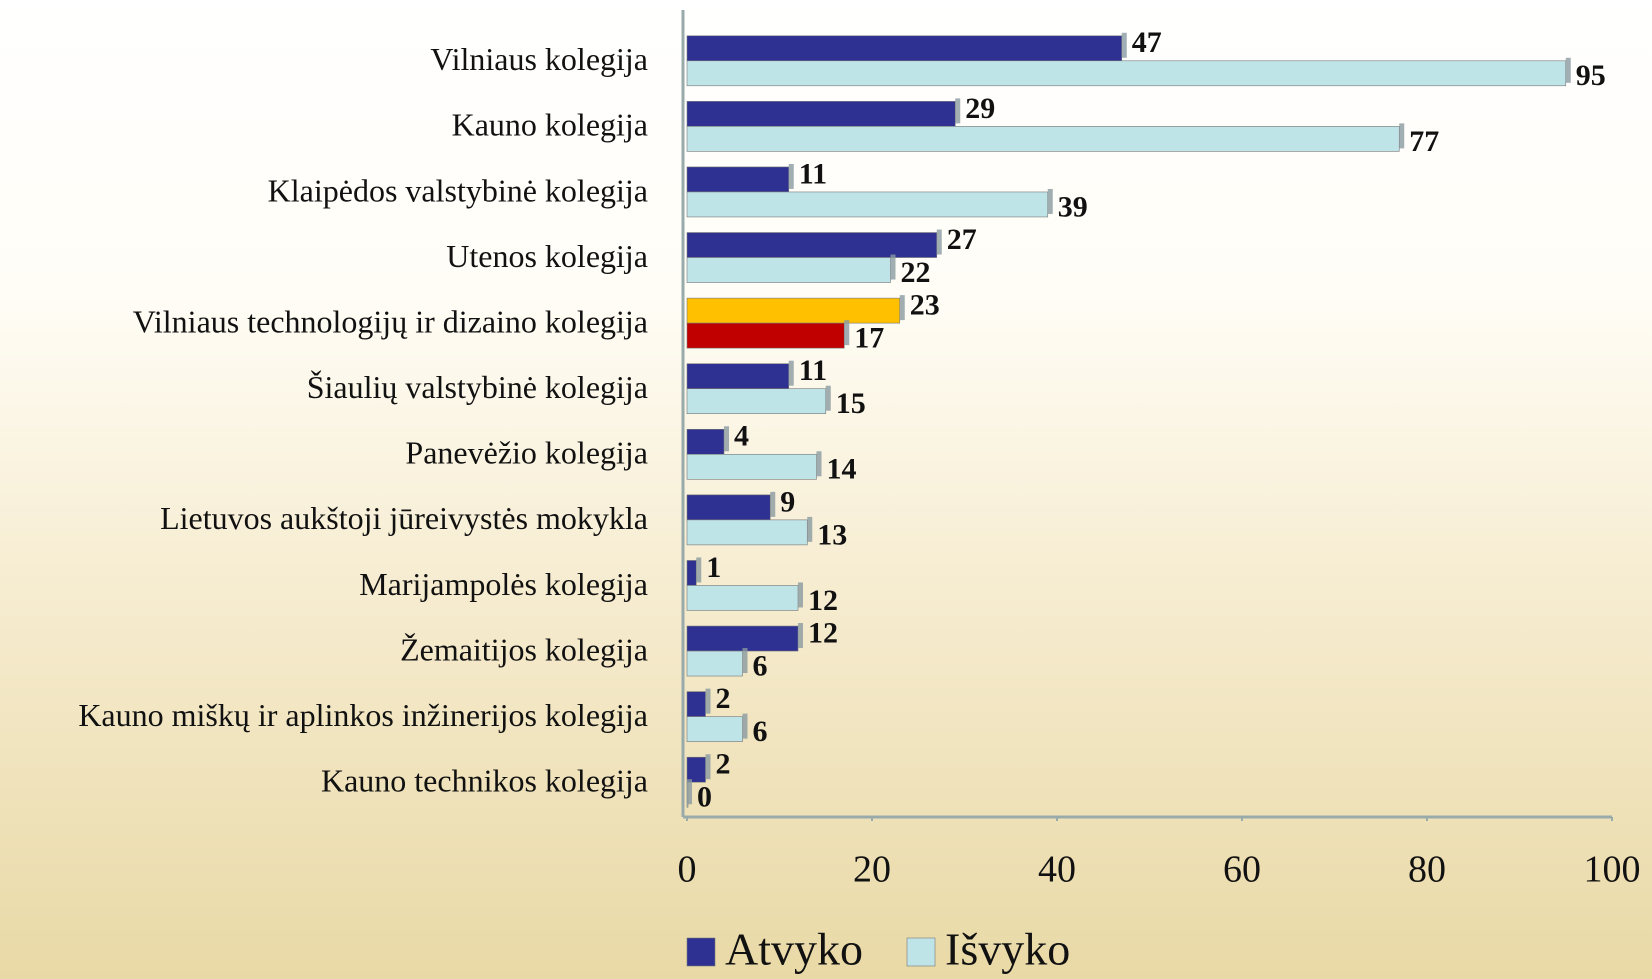 The width and height of the screenshot is (1652, 979). Describe the element at coordinates (458, 190) in the screenshot. I see `category-label: Klaipėdos valstybinė kolegija` at that location.